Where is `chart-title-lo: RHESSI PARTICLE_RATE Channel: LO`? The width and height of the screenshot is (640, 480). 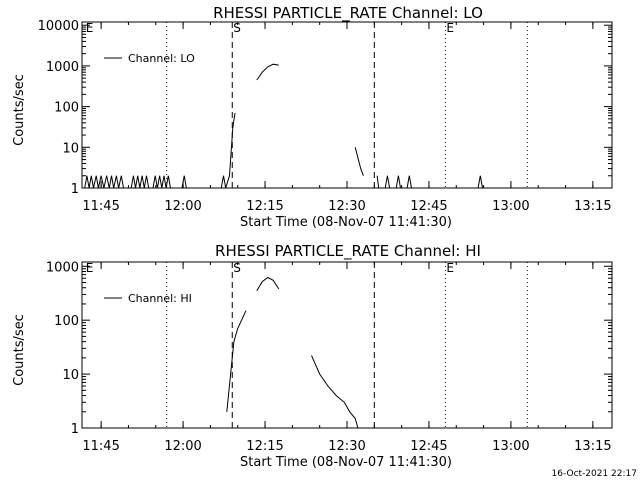 chart-title-lo: RHESSI PARTICLE_RATE Channel: LO is located at coordinates (348, 13).